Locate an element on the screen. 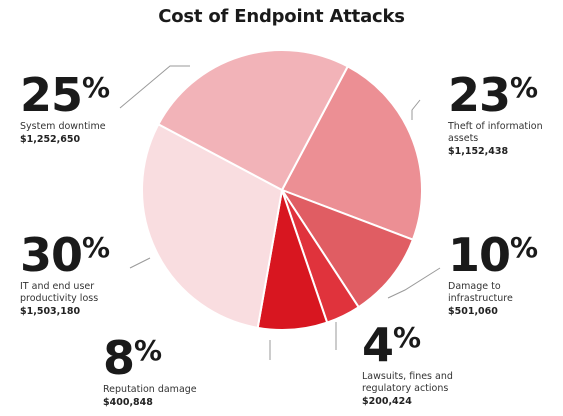 The height and width of the screenshot is (416, 563). percent-reputation: 8% is located at coordinates (132, 358).